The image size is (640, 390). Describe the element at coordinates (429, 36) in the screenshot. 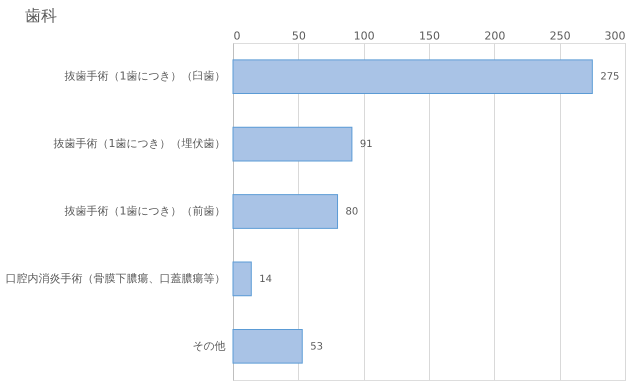

I see `x-tick-label: 150` at that location.